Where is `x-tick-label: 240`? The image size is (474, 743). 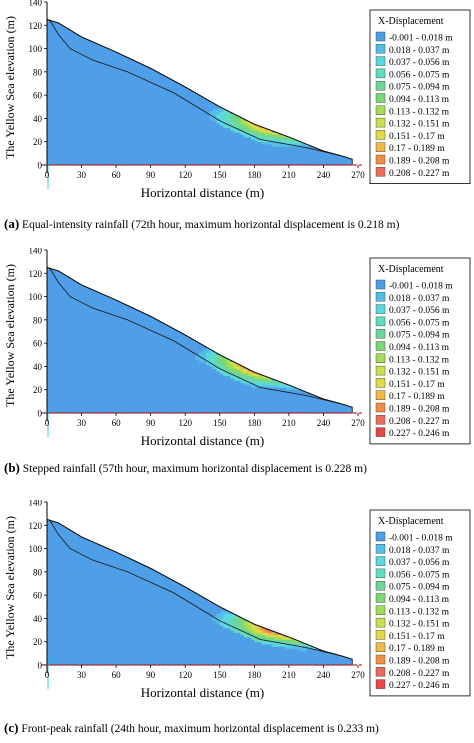 x-tick-label: 240 is located at coordinates (324, 423).